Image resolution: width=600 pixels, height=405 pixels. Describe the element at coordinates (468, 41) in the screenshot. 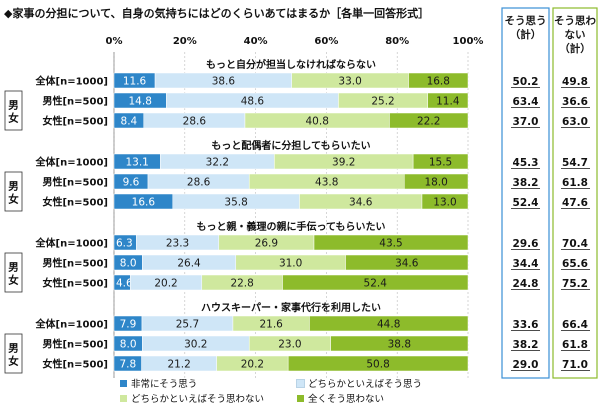

I see `x-tick-label: 100%` at that location.